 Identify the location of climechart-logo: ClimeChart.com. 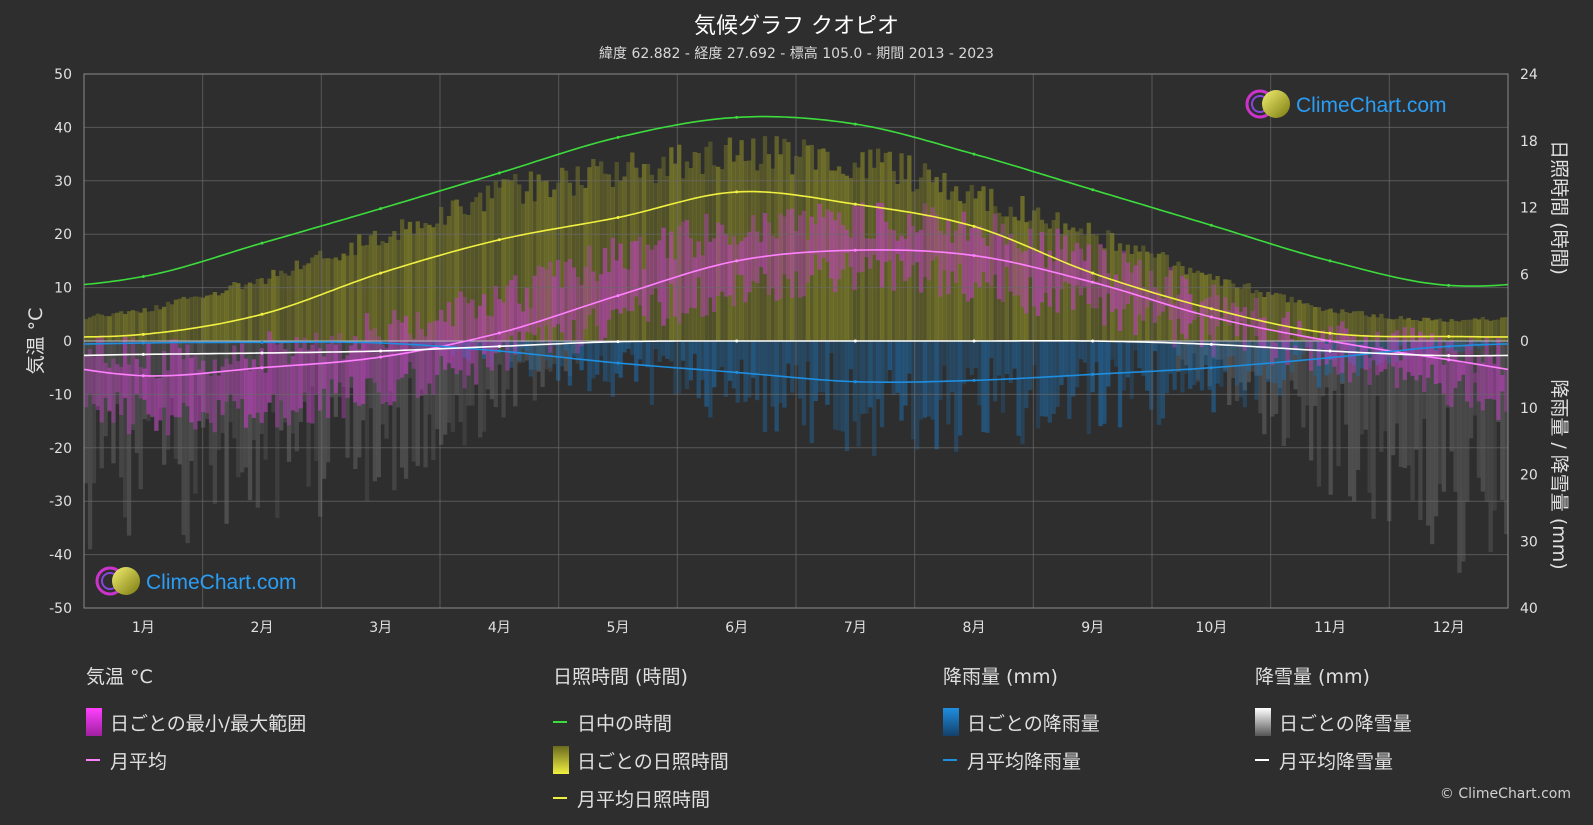
(1346, 104).